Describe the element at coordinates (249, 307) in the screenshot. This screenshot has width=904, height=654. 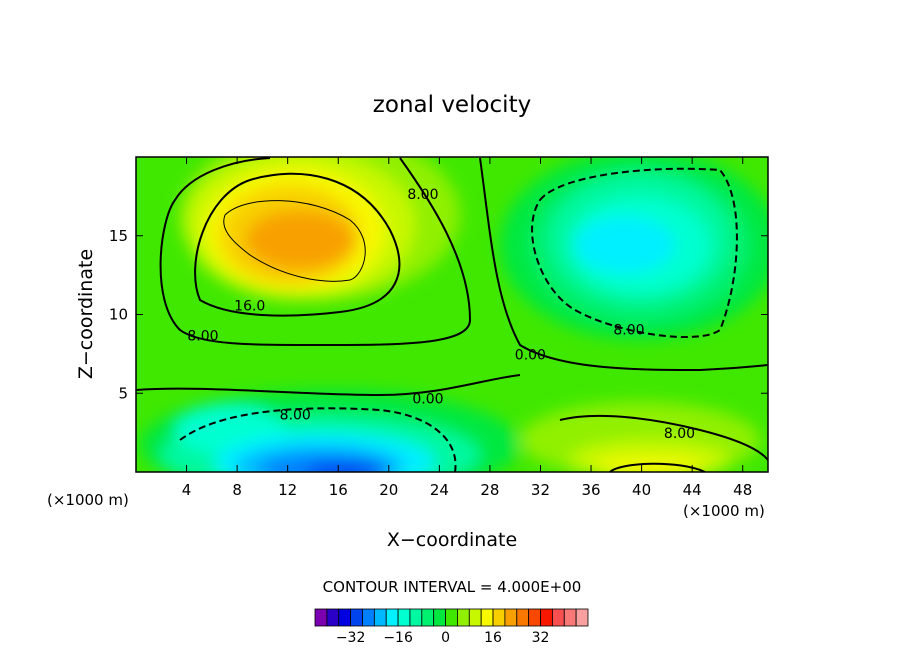
I see `contour-label: 16.0` at that location.